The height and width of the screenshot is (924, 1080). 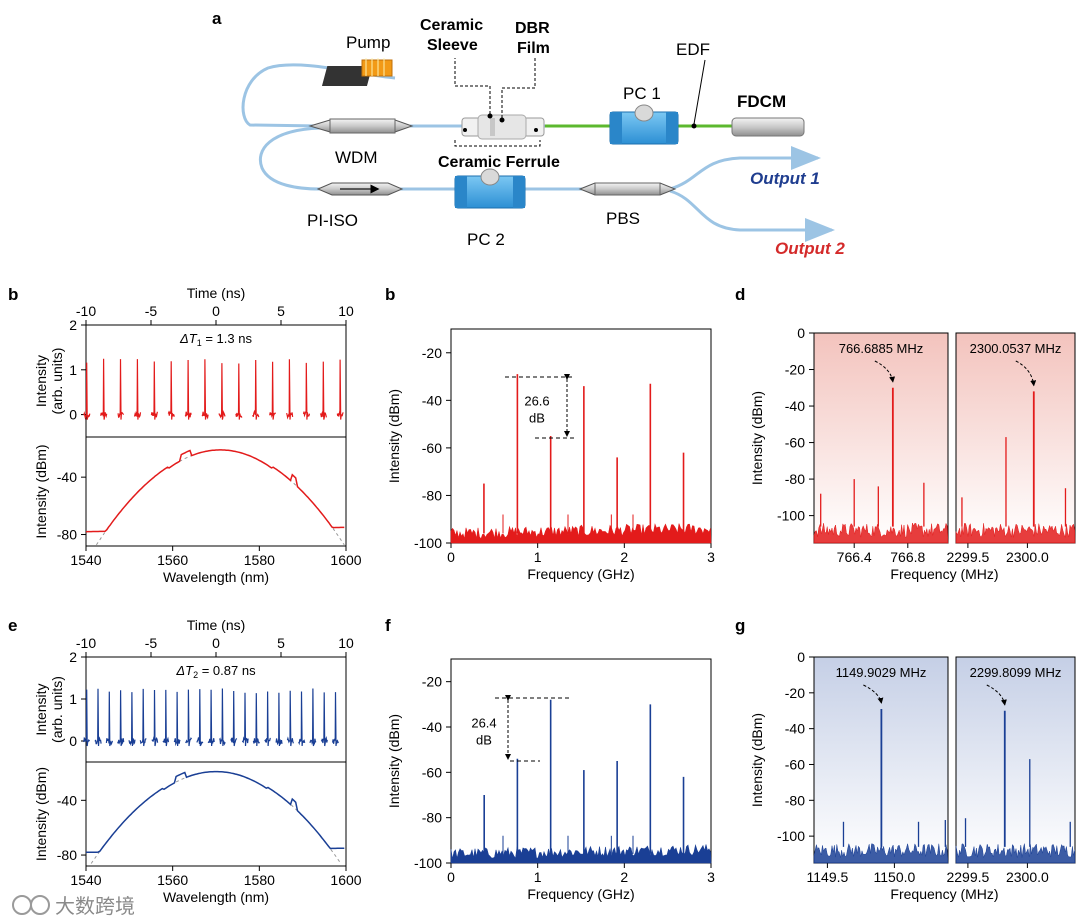 What do you see at coordinates (484, 740) in the screenshot?
I see `annotation-unit: dB` at bounding box center [484, 740].